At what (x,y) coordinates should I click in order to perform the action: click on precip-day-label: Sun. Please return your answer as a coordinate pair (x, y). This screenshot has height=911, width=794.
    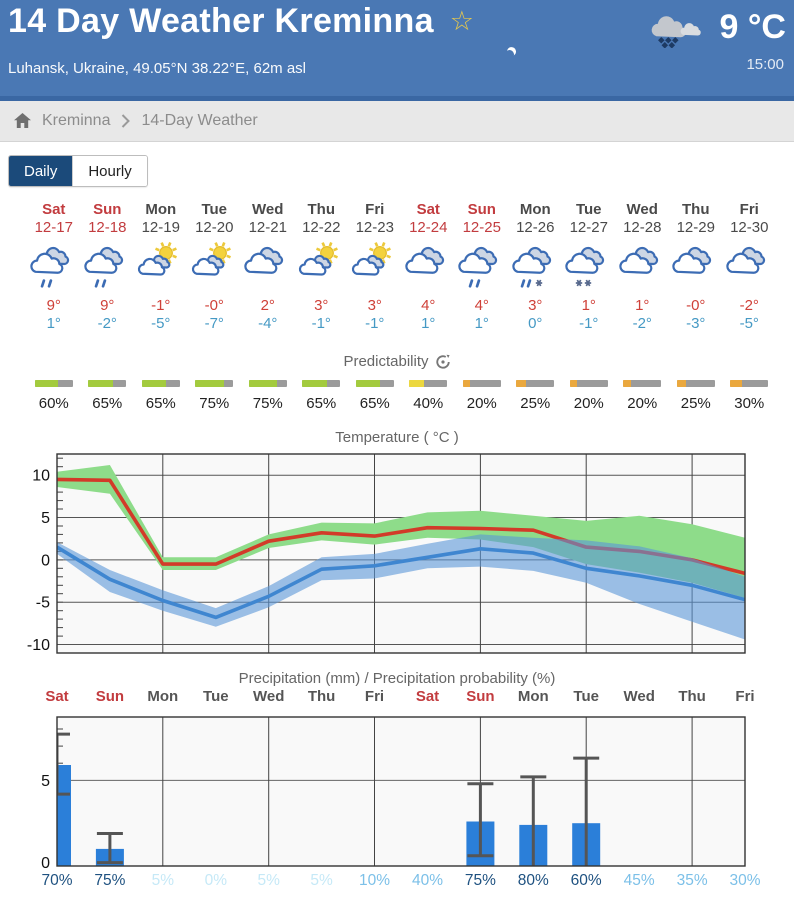
    Looking at the image, I should click on (110, 696).